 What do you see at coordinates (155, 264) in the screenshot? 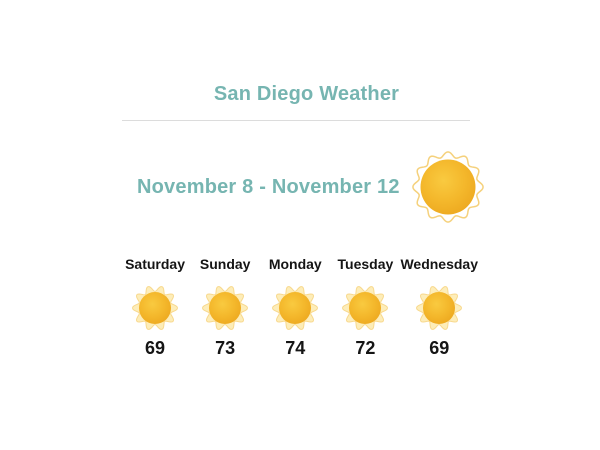
I see `day-label: Saturday` at bounding box center [155, 264].